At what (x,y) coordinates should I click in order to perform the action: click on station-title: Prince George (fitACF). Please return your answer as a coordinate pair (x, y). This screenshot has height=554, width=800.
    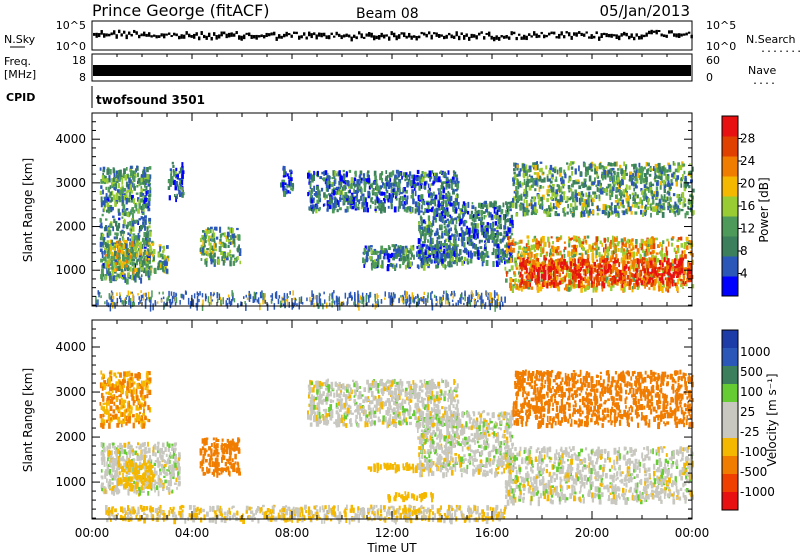
    Looking at the image, I should click on (181, 10).